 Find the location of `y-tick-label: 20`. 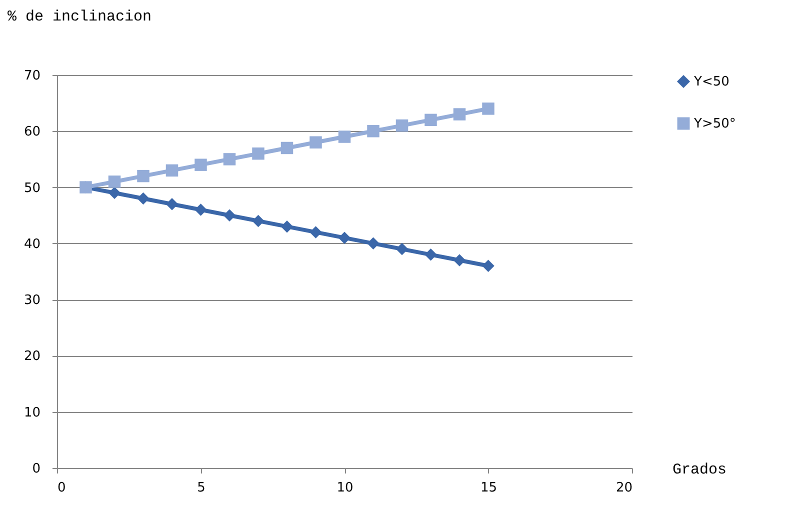

y-tick-label: 20 is located at coordinates (32, 356).